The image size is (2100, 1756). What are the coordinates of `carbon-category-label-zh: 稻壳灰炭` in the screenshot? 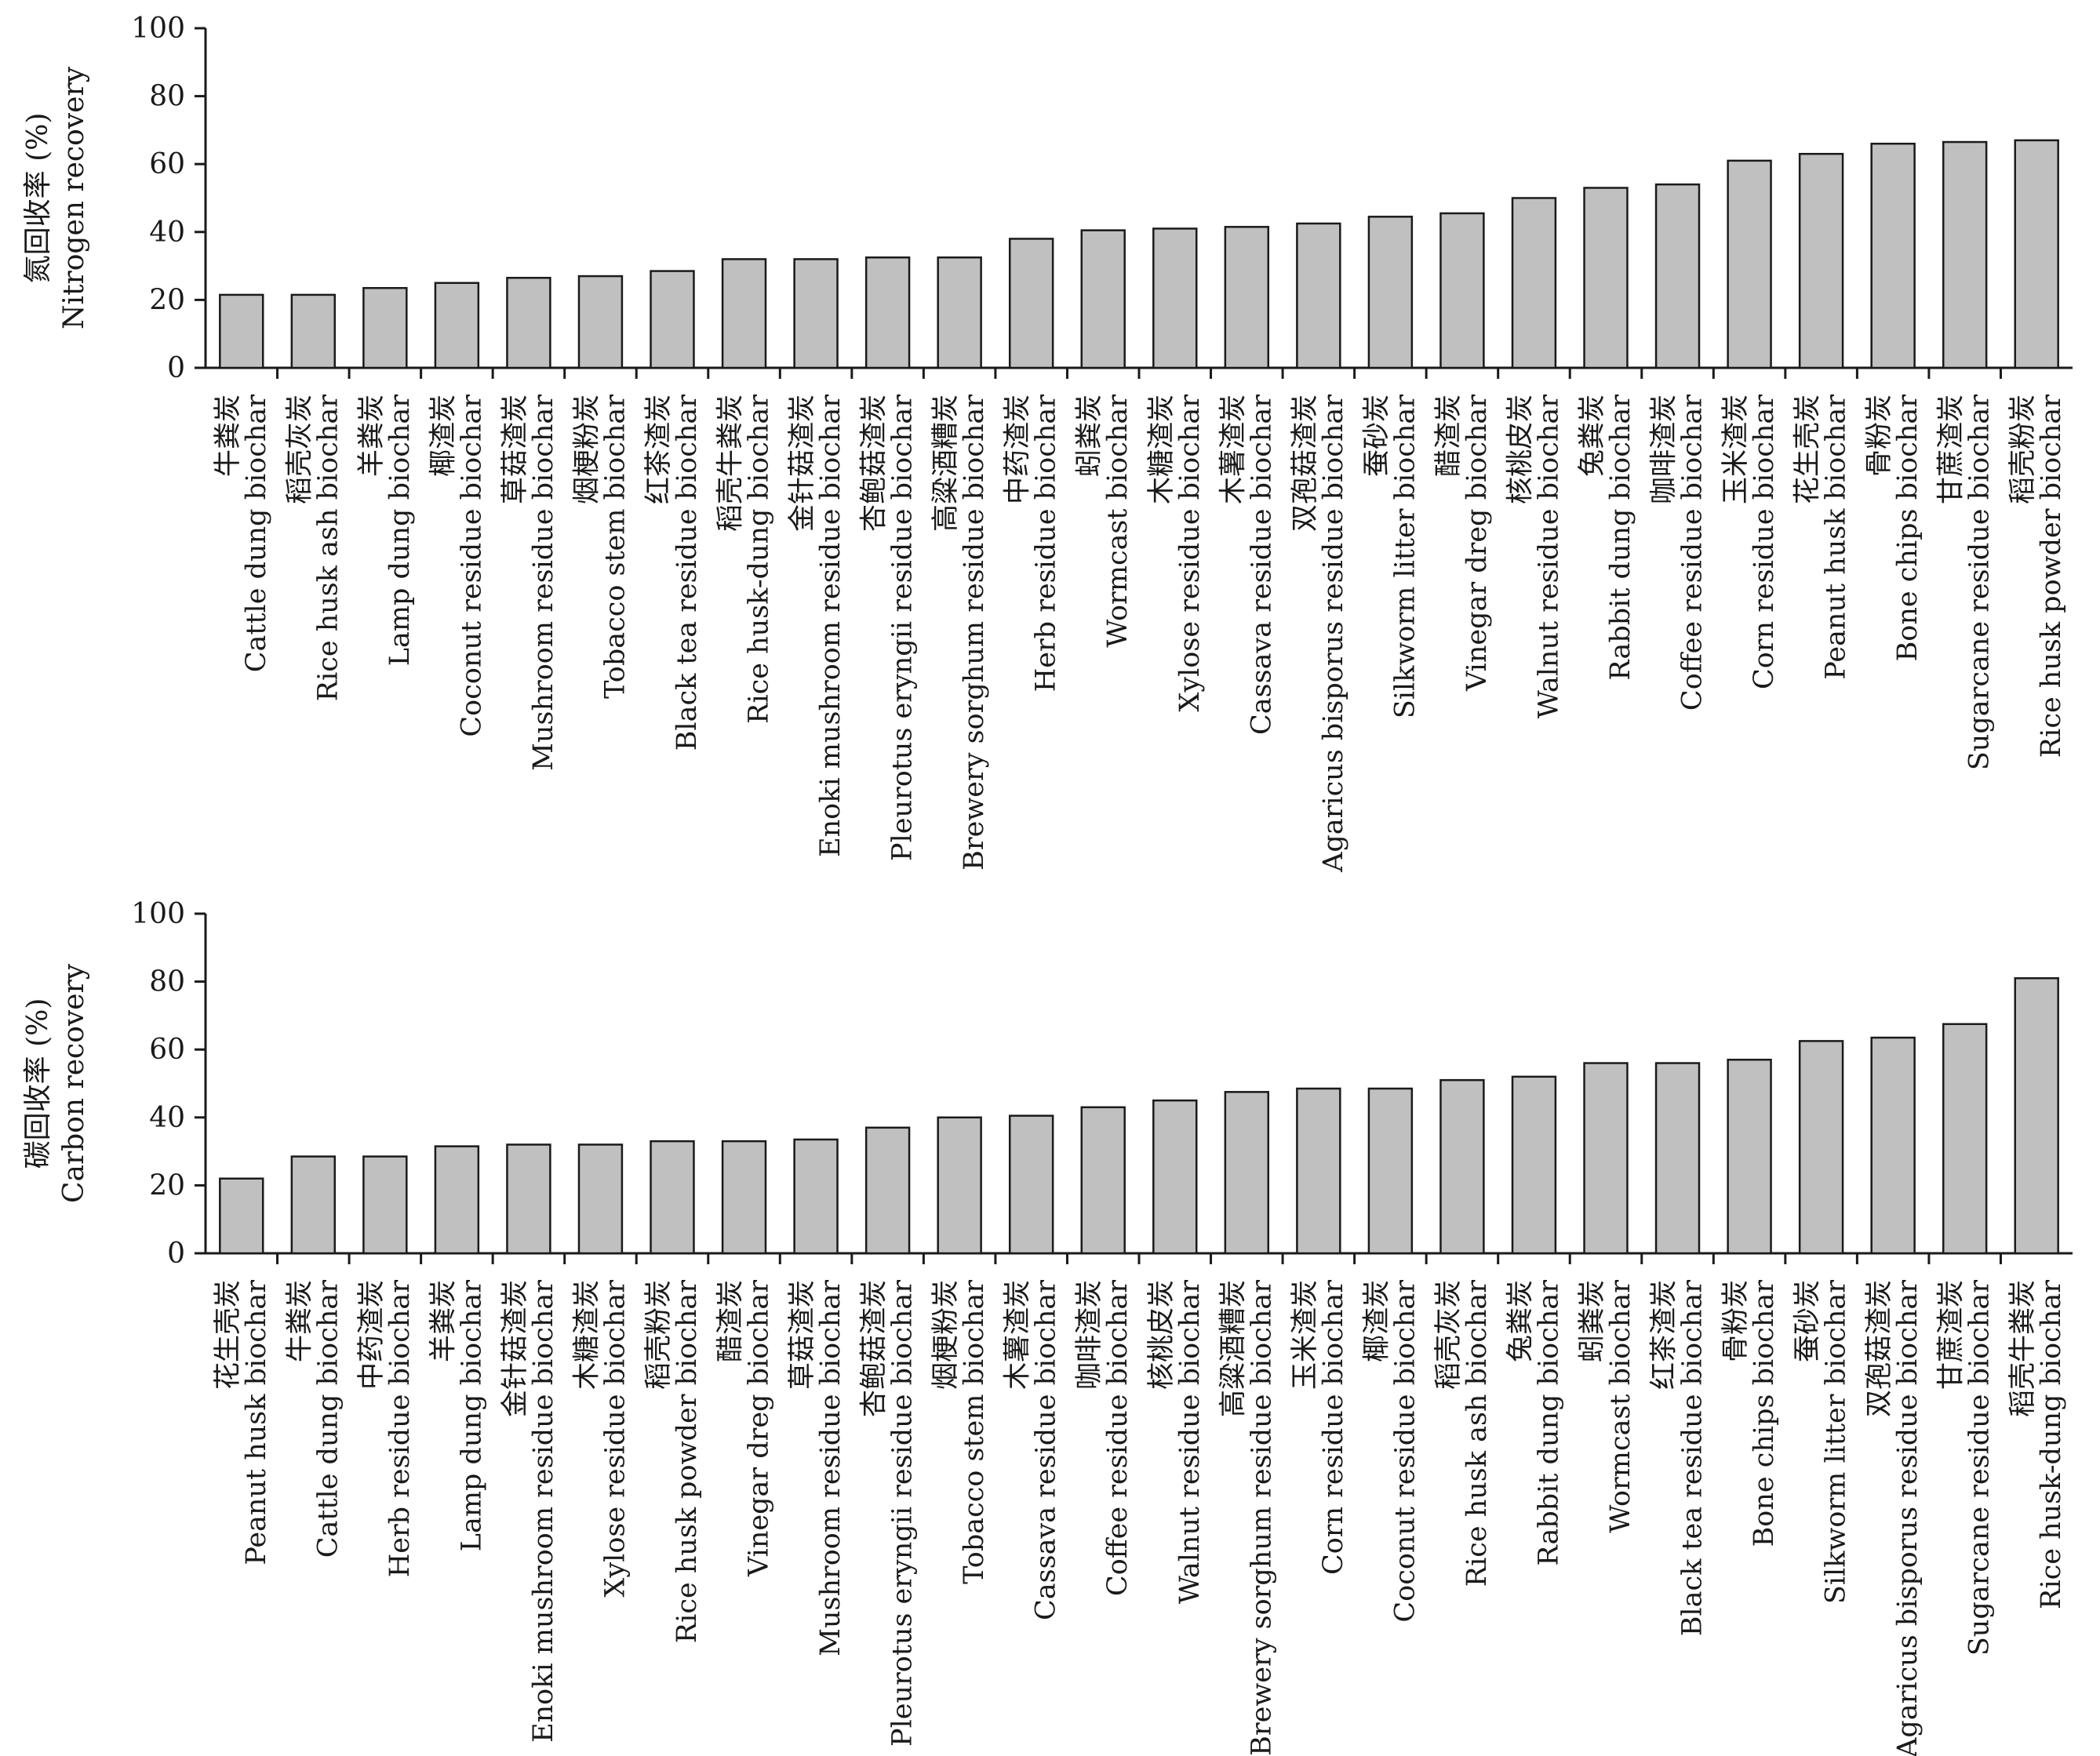 It's located at (1449, 1335).